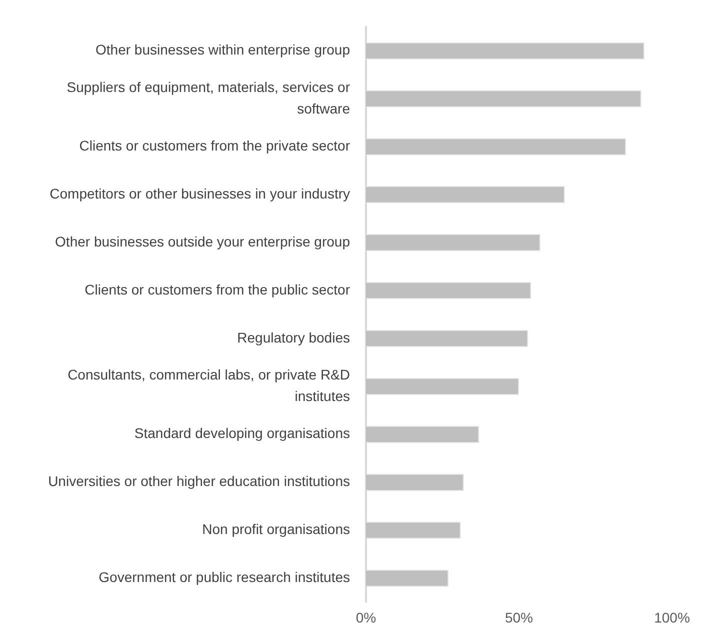  Describe the element at coordinates (209, 385) in the screenshot. I see `y-tick-label: Consultants, commercial labs, or private R&D institutes` at that location.